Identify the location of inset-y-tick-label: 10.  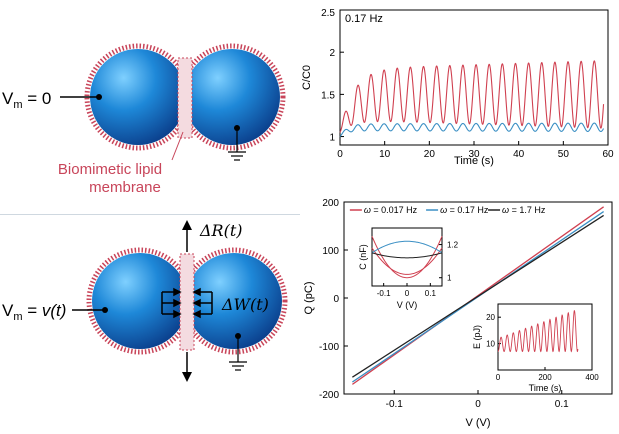
(490, 344).